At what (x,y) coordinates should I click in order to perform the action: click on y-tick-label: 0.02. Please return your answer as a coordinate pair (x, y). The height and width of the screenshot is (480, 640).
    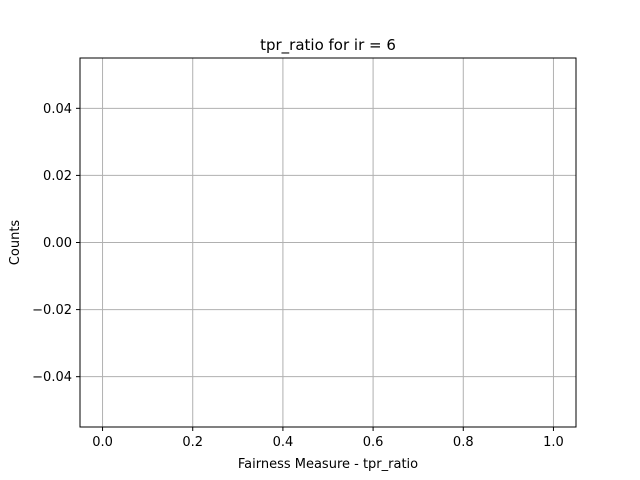
    Looking at the image, I should click on (57, 176).